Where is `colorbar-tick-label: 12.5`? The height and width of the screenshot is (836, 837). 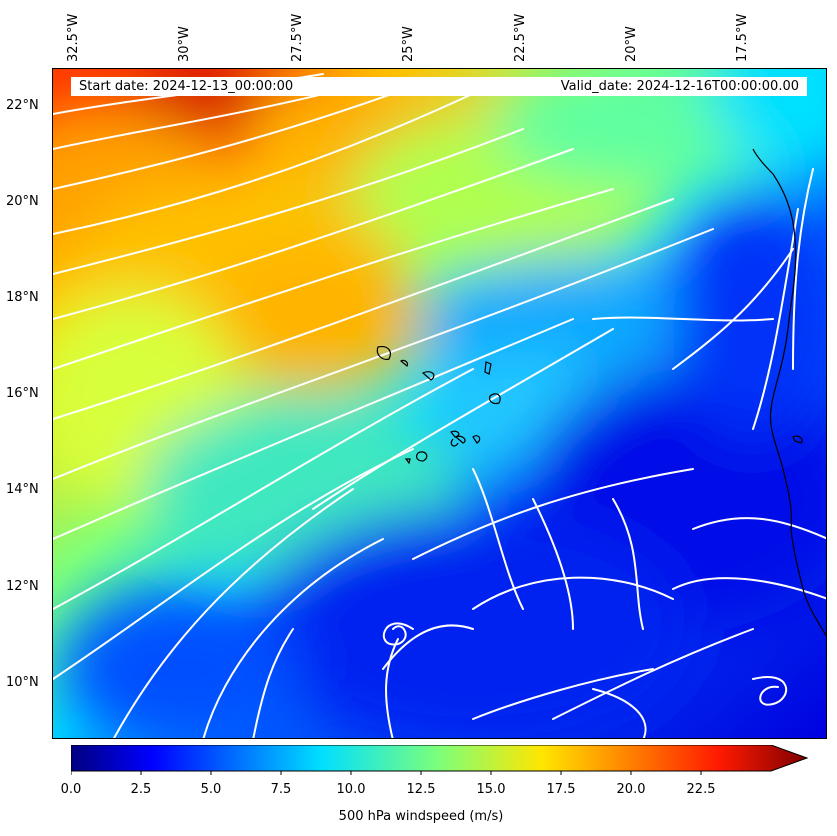 colorbar-tick-label: 12.5 is located at coordinates (421, 789).